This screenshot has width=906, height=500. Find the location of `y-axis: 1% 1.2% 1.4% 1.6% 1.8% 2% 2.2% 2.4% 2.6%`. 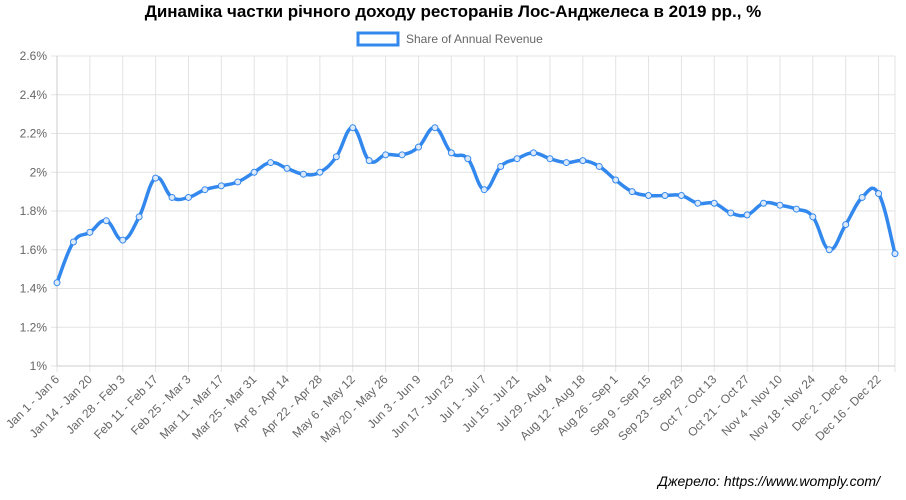

y-axis: 1% 1.2% 1.4% 1.6% 1.8% 2% 2.2% 2.4% 2.6% is located at coordinates (39, 211).